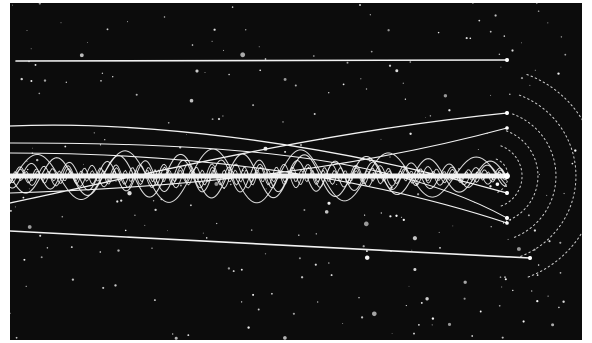 The height and width of the screenshot is (343, 592). What do you see at coordinates (518, 159) in the screenshot?
I see `trail-endpoints` at bounding box center [518, 159].